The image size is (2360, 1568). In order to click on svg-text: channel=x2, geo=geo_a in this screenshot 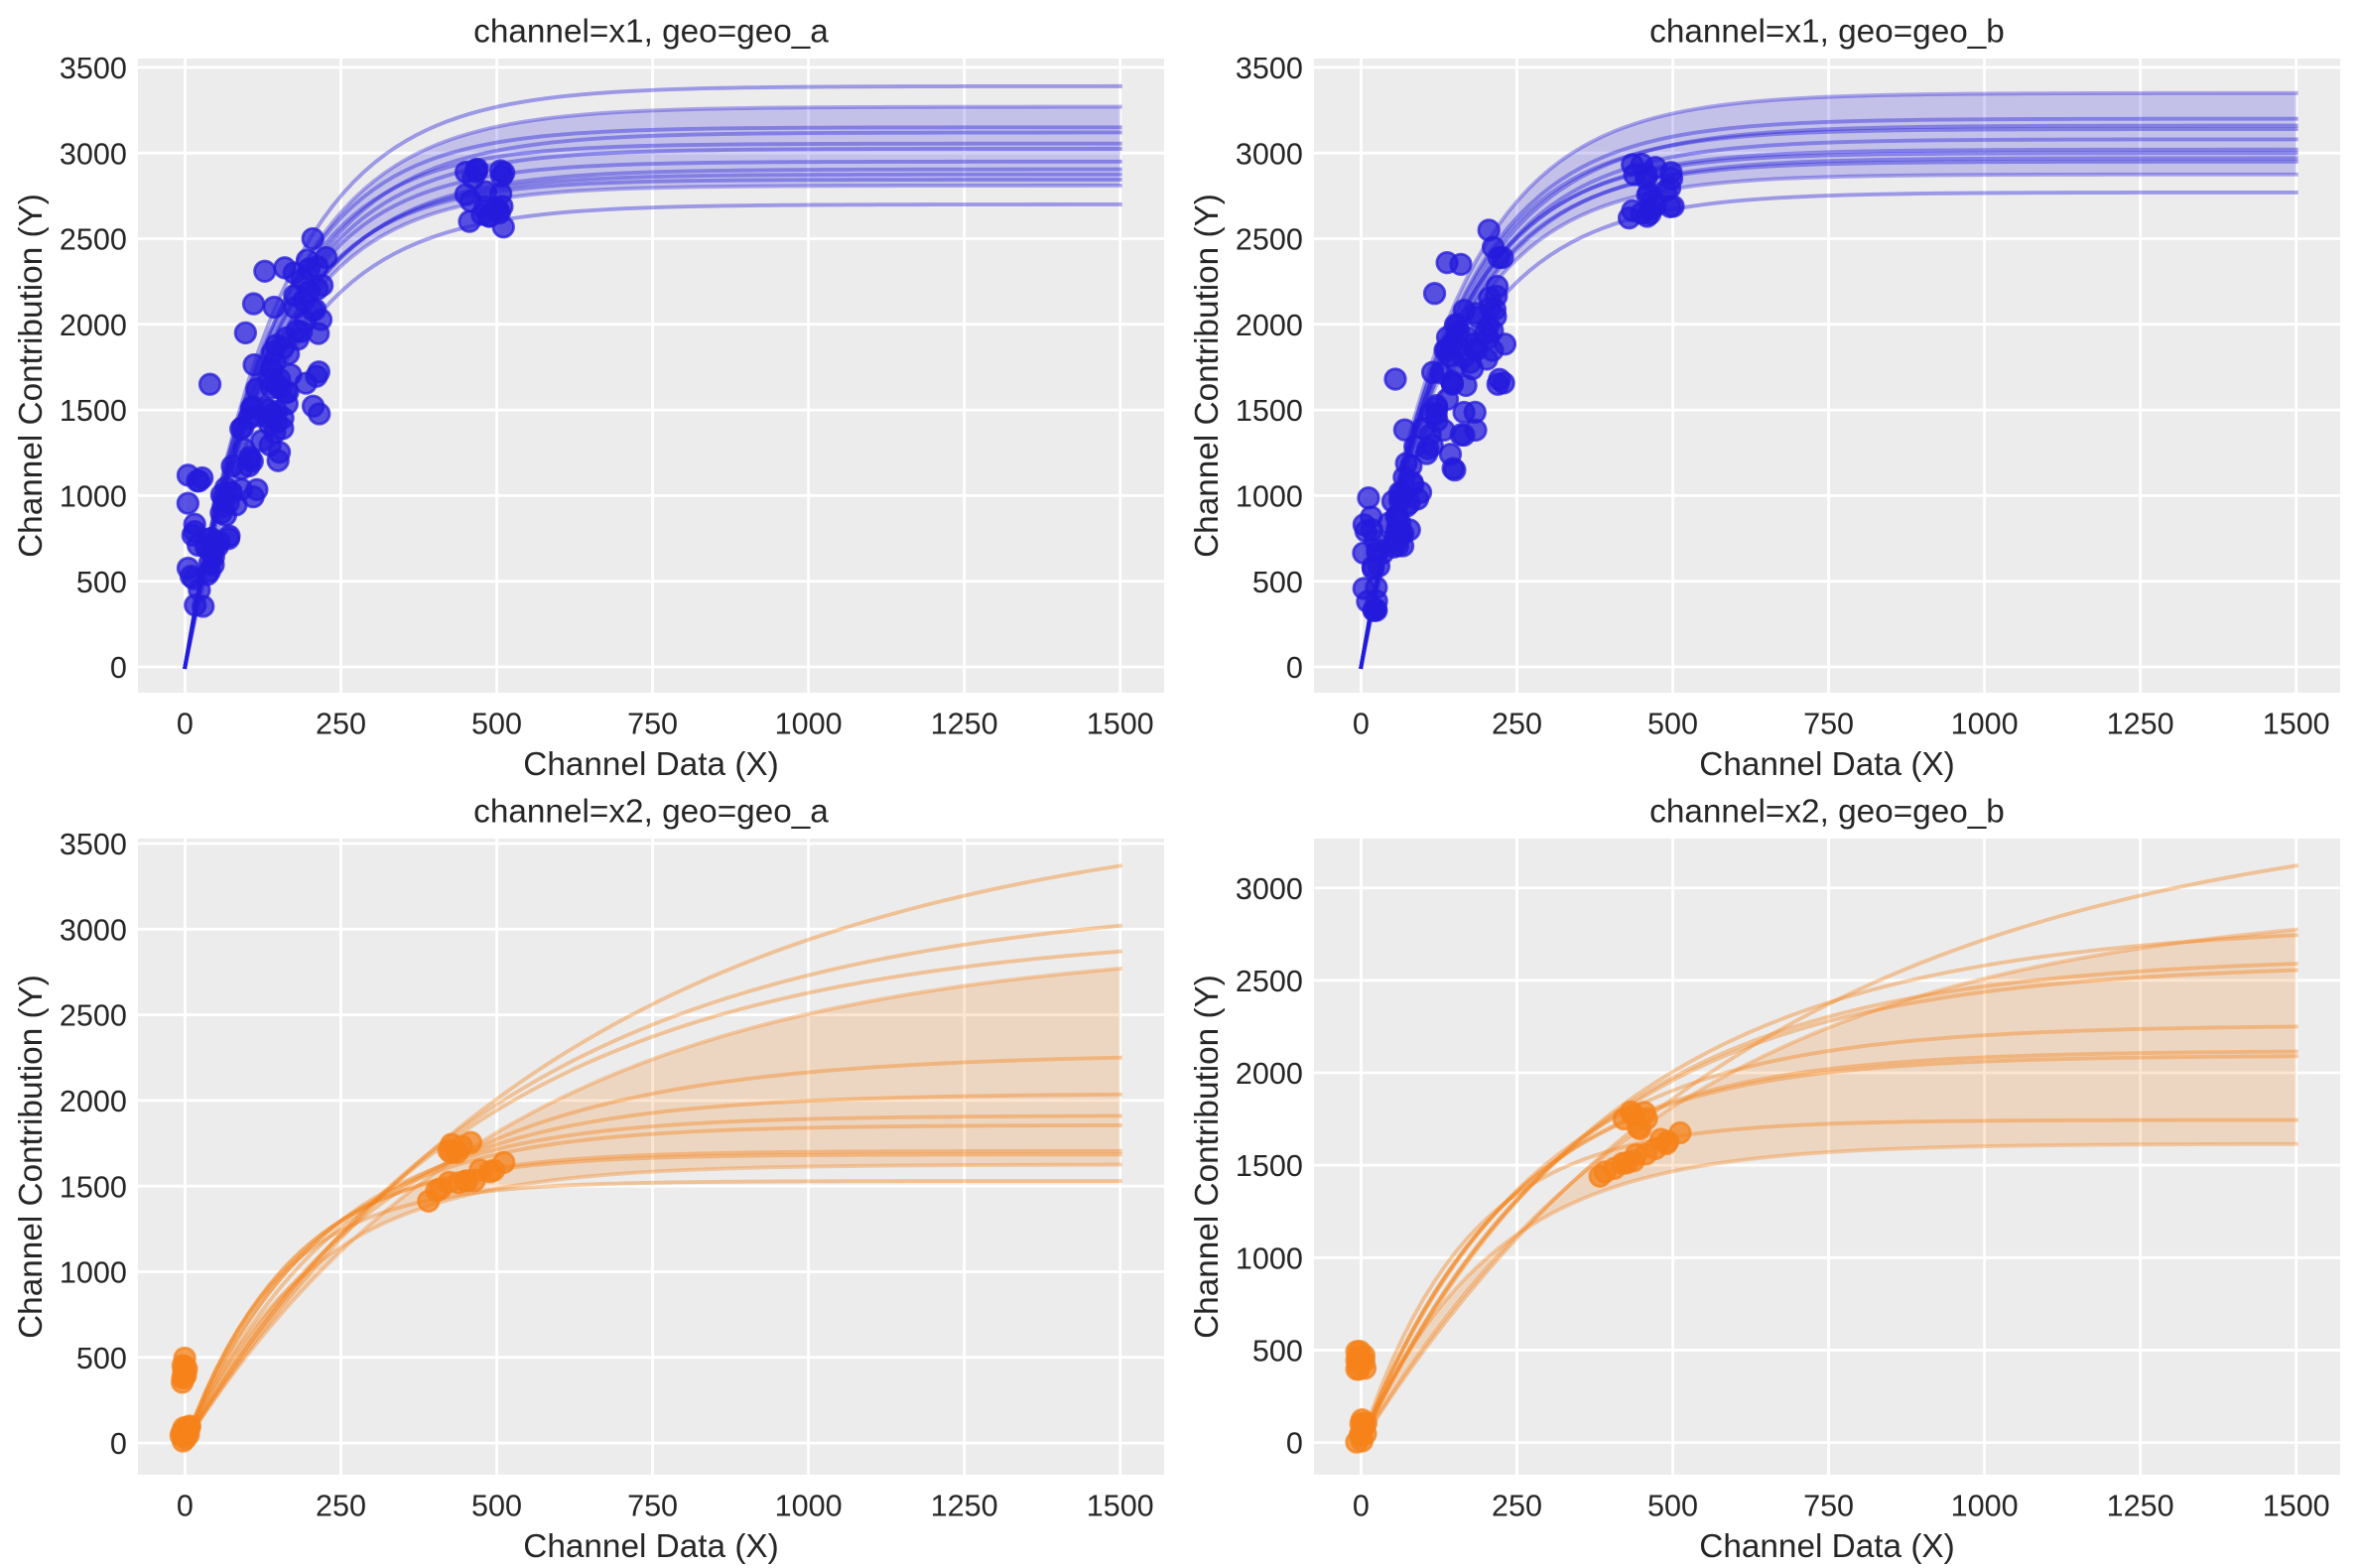, I will do `click(651, 811)`.